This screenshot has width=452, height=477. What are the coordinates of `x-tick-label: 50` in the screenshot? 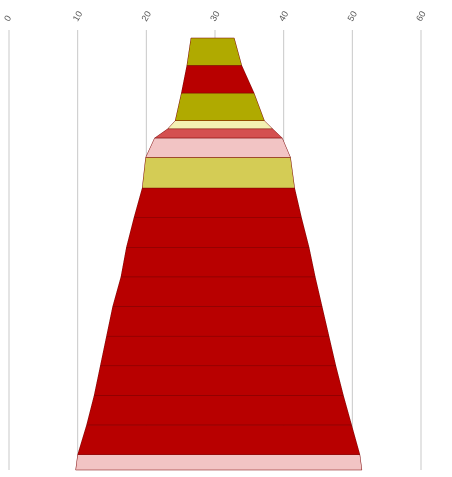 It's located at (352, 16).